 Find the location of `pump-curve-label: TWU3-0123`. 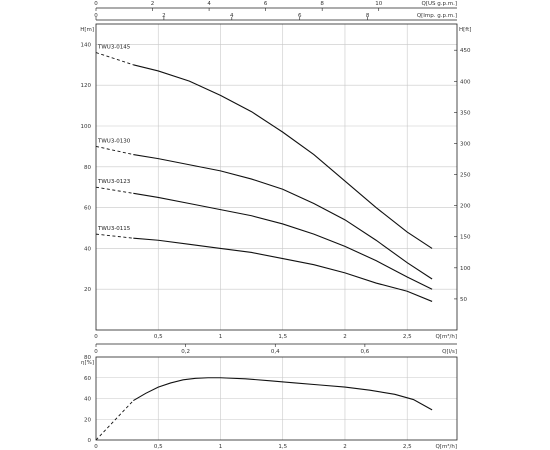

pump-curve-label: TWU3-0123 is located at coordinates (114, 182).